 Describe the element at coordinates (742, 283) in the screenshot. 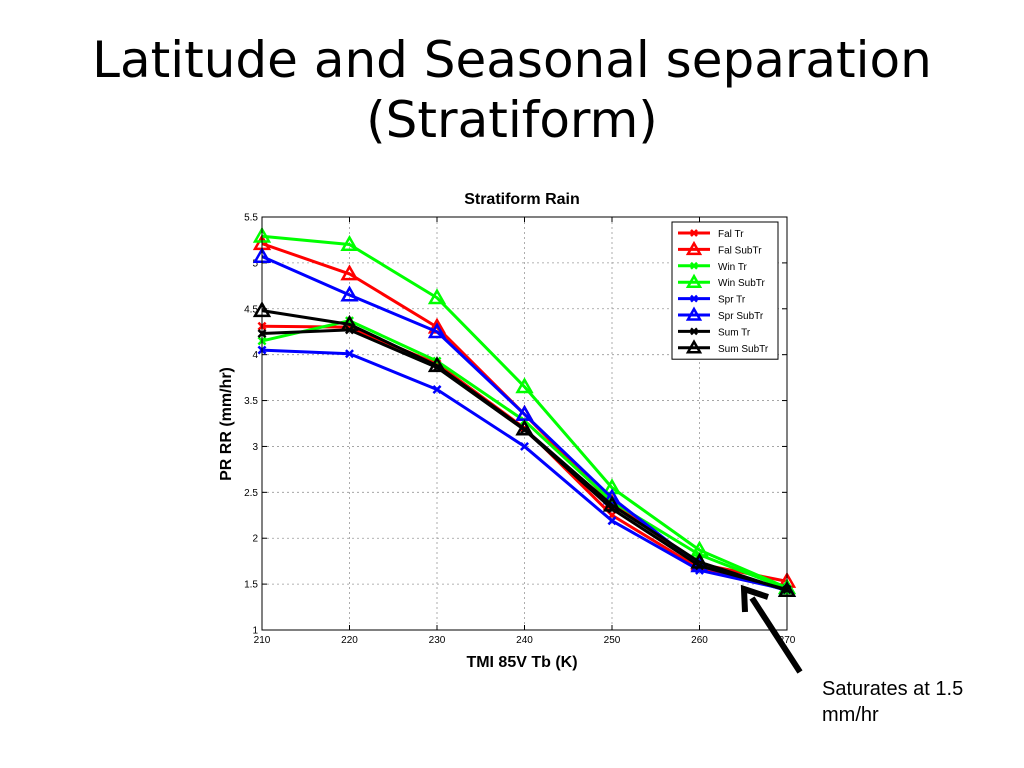

I see `legend-label: Win SubTr` at that location.